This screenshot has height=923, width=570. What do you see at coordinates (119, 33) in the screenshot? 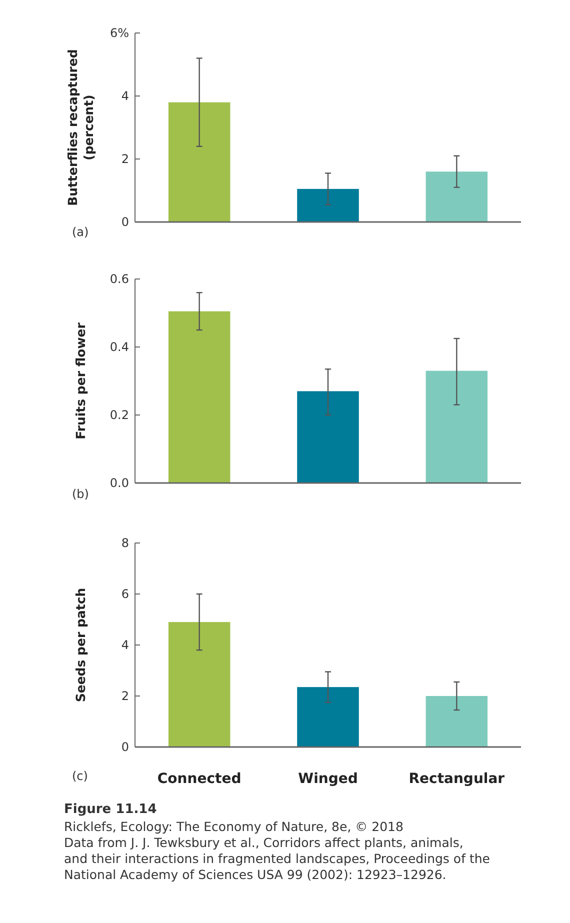
I see `y-tick-label: 6%` at bounding box center [119, 33].